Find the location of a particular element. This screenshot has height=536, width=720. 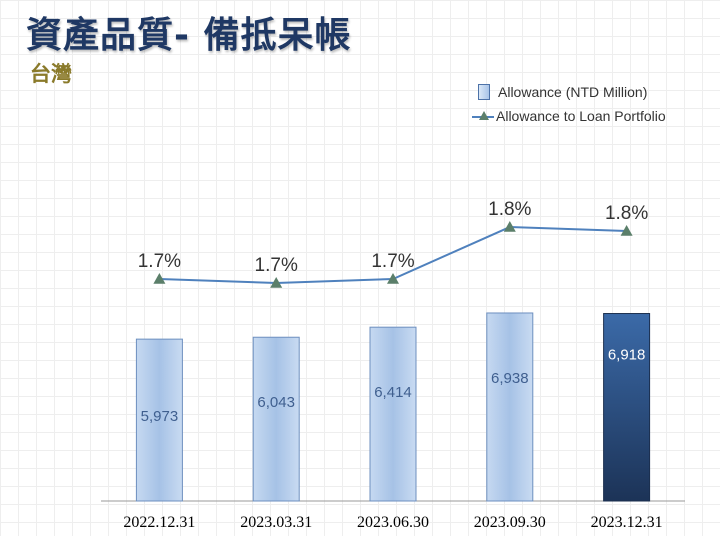

legend-item-ratio: Allowance to Loan Portfolio is located at coordinates (569, 116).